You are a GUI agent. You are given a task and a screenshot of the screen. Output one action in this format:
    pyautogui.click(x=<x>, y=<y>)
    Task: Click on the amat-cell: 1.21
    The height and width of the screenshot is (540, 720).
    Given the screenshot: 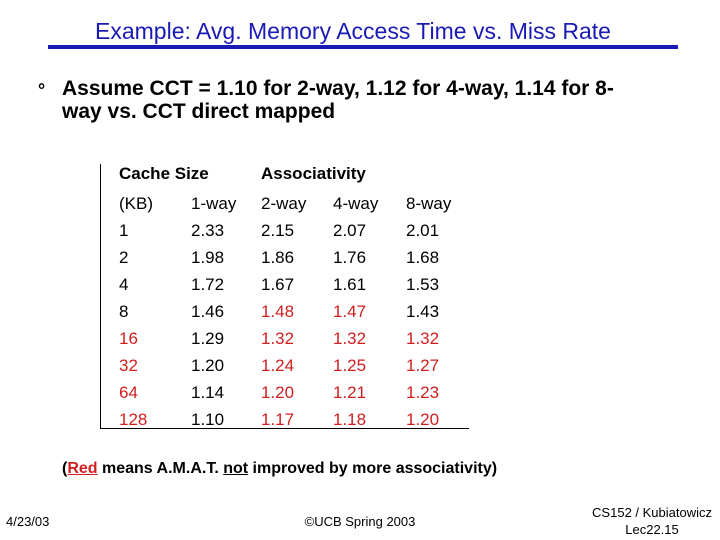 What is the action you would take?
    pyautogui.click(x=350, y=392)
    